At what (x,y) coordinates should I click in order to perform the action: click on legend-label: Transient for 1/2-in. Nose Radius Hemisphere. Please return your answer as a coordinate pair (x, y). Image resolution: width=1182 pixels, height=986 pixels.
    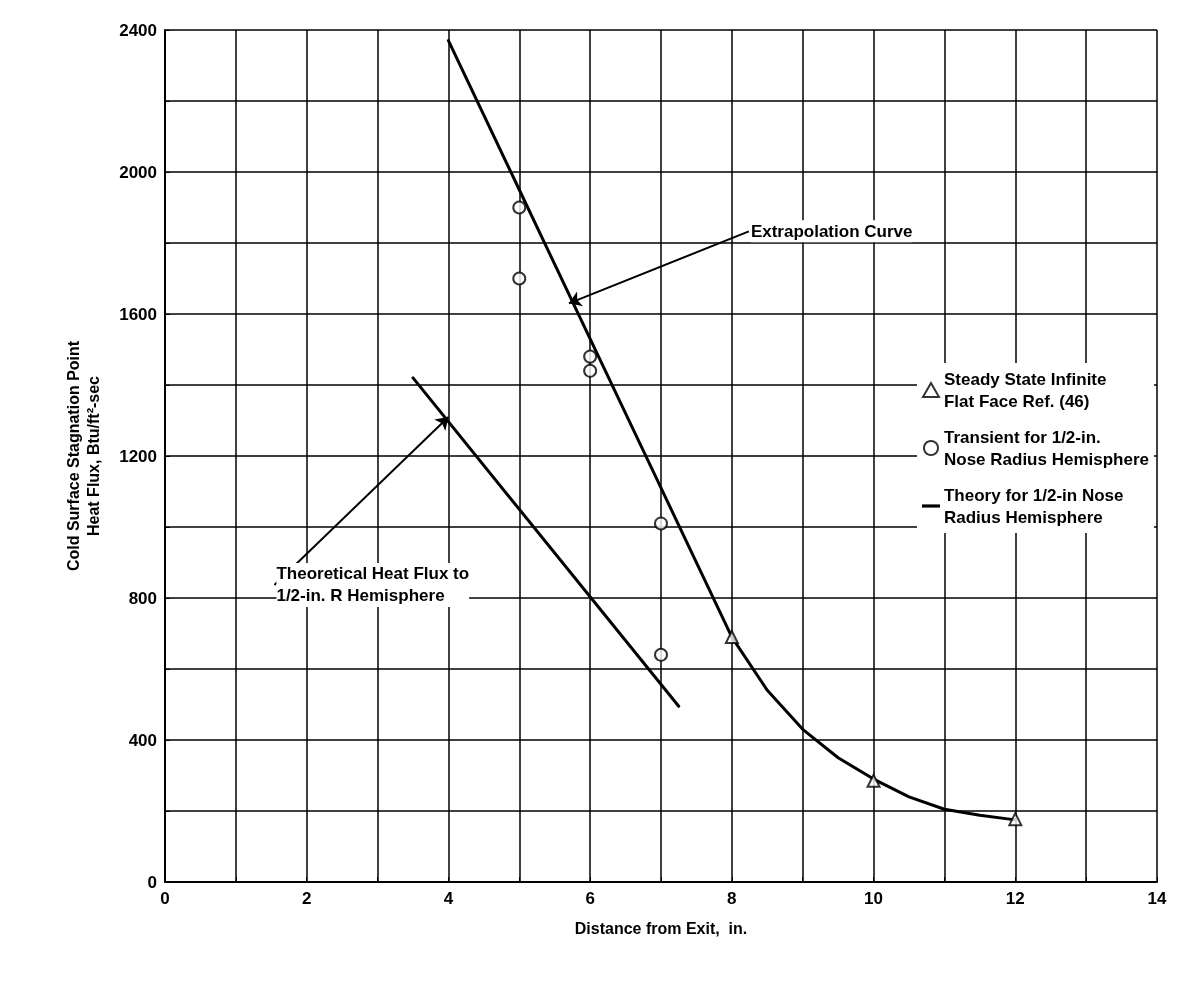
    Looking at the image, I should click on (1046, 448).